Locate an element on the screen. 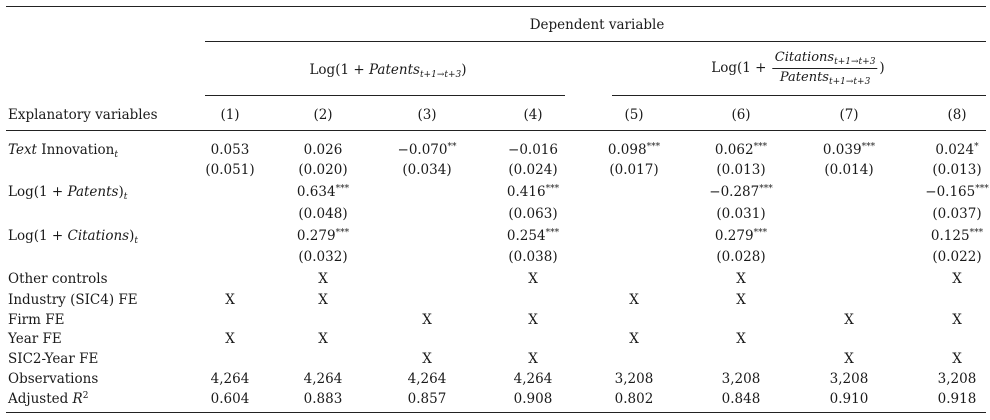 Image resolution: width=990 pixels, height=420 pixels. mark-industry-fe-1-value: X is located at coordinates (230, 300).